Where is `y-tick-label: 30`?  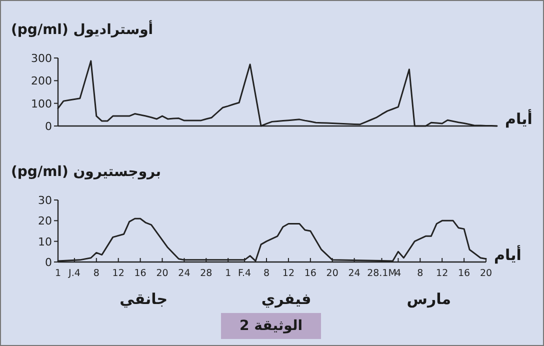 y-tick-label: 30 is located at coordinates (45, 200).